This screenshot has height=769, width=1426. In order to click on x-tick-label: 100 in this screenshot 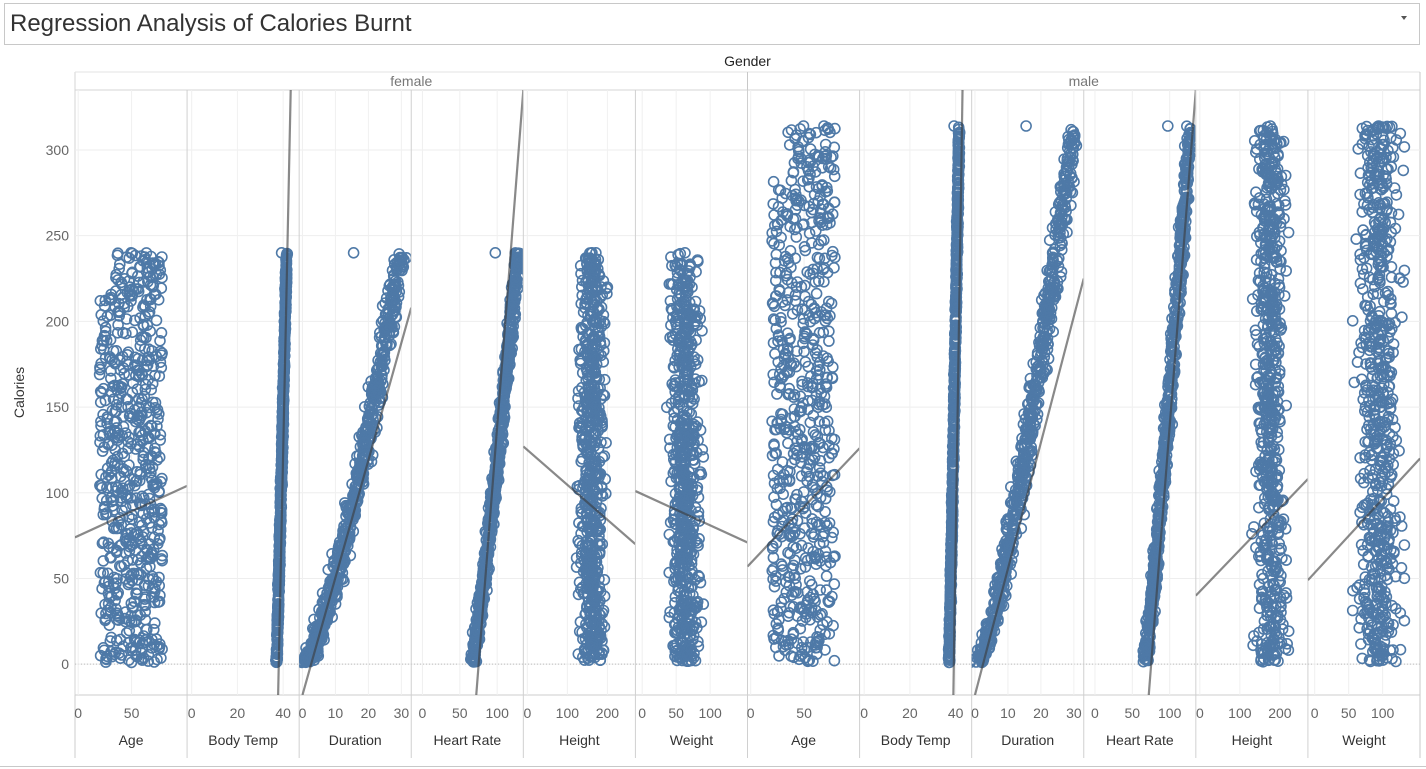, I will do `click(710, 713)`.